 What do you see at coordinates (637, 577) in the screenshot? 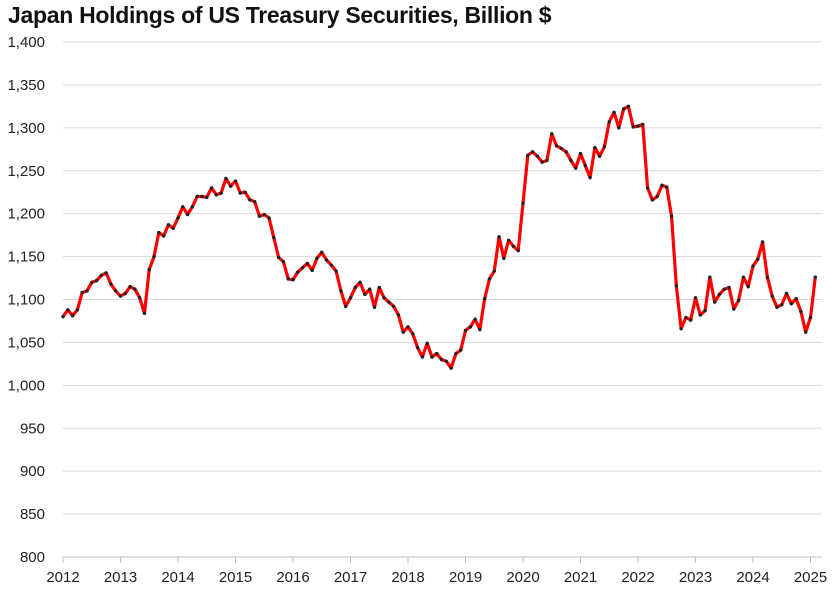
I see `x-tick-label: 2022` at bounding box center [637, 577].